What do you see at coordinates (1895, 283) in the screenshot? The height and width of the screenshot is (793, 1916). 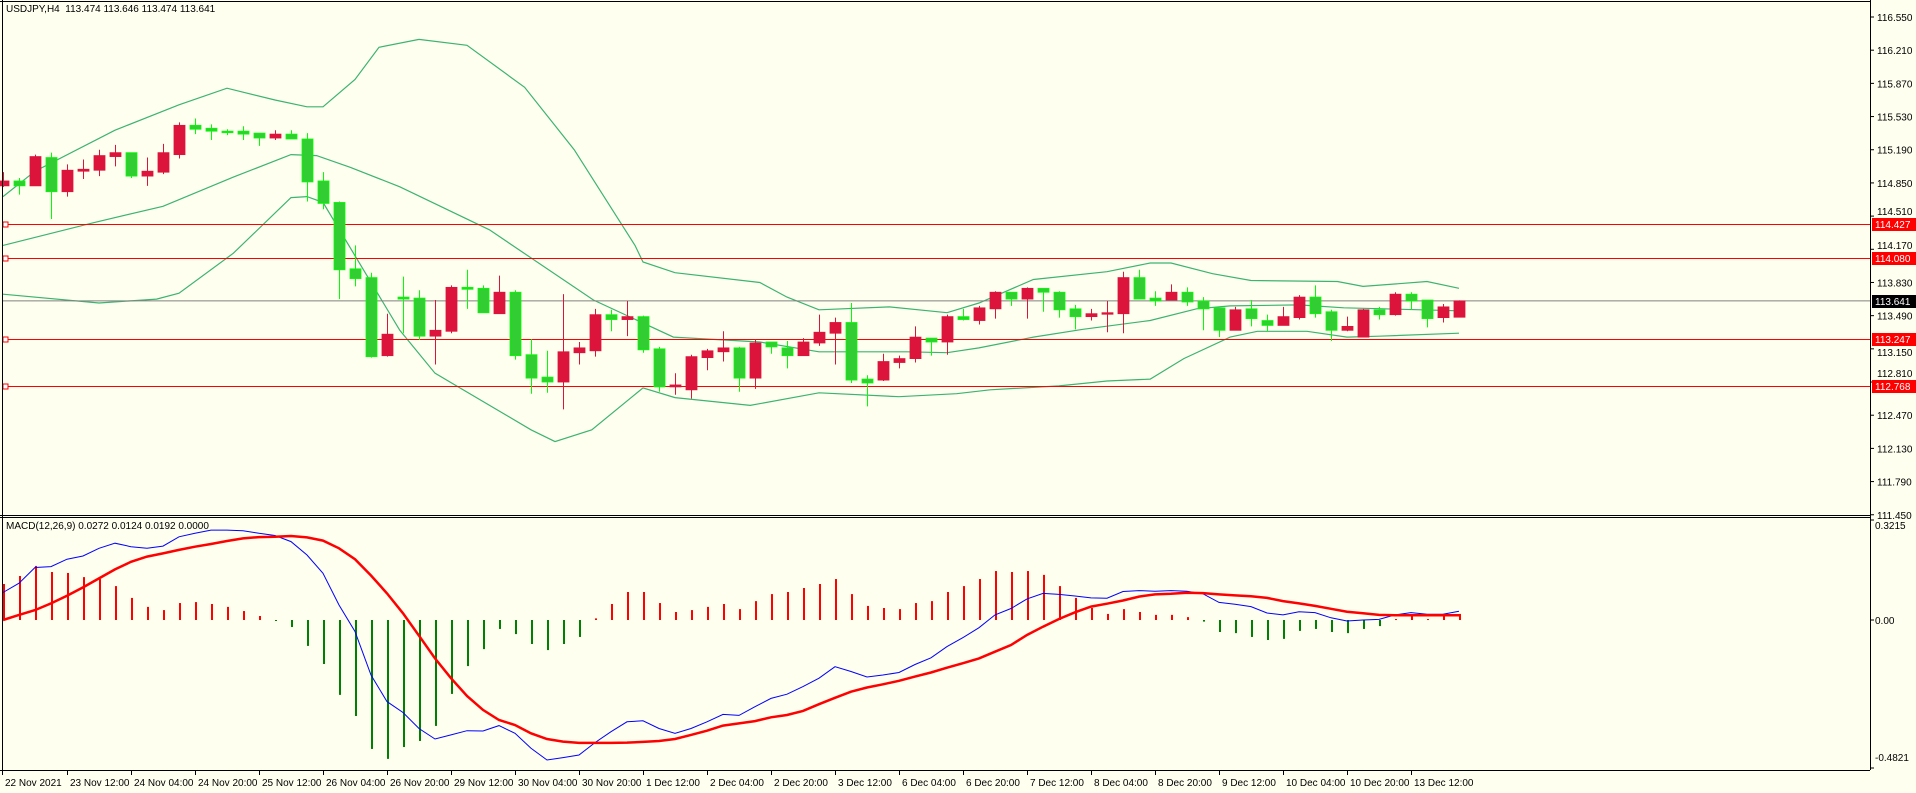 I see `price-tick-label: 113.830` at bounding box center [1895, 283].